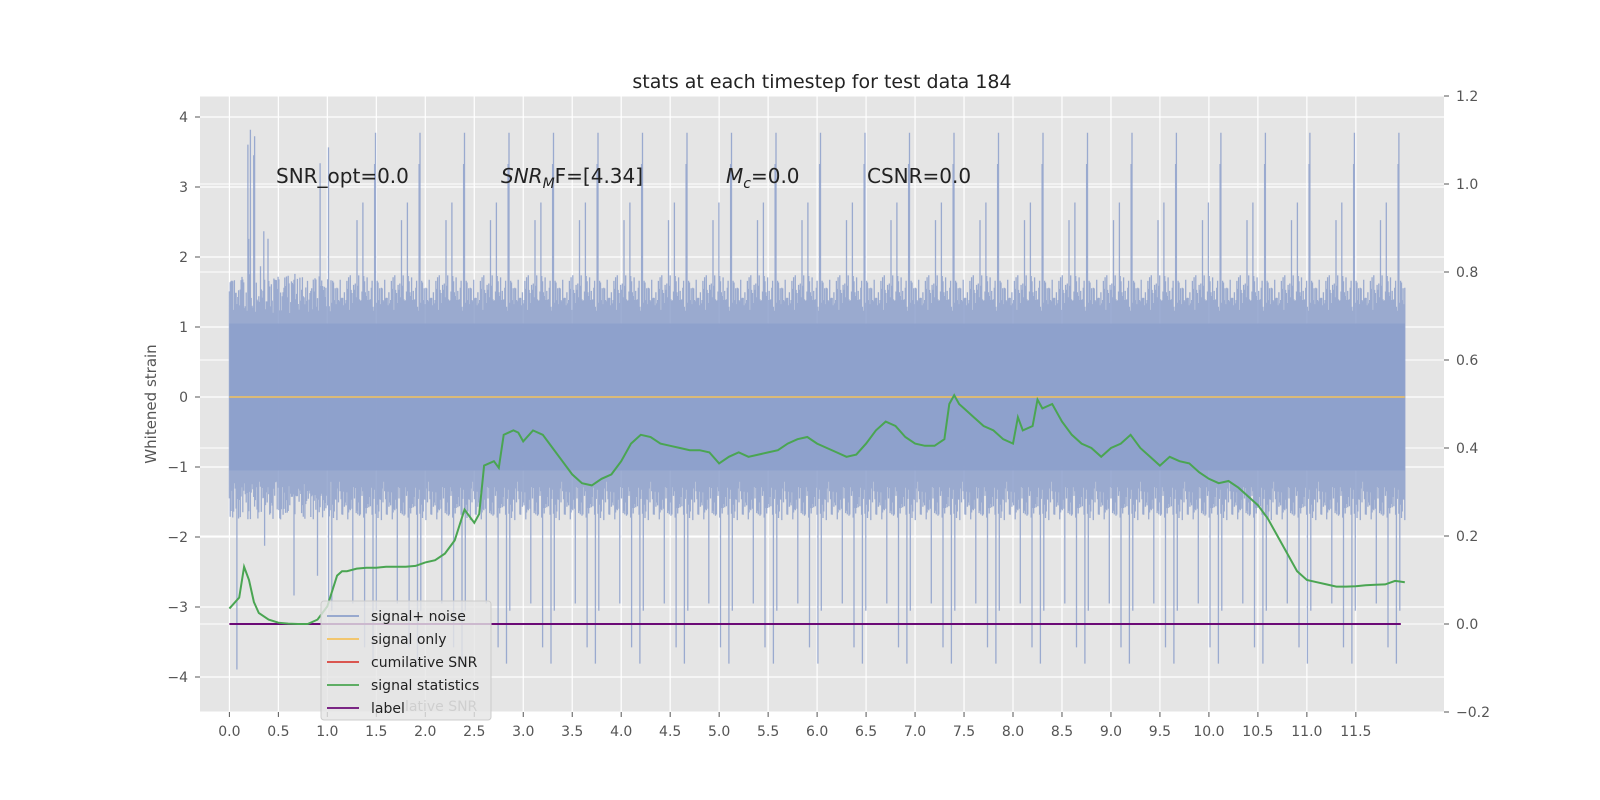 This screenshot has width=1600, height=800. Describe the element at coordinates (183, 328) in the screenshot. I see `y-tick-label: 1` at that location.